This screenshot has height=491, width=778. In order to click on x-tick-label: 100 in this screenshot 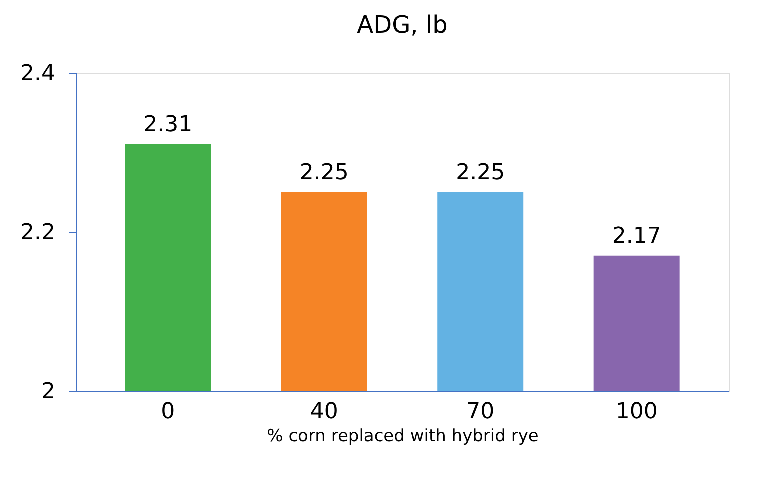, I will do `click(637, 412)`.